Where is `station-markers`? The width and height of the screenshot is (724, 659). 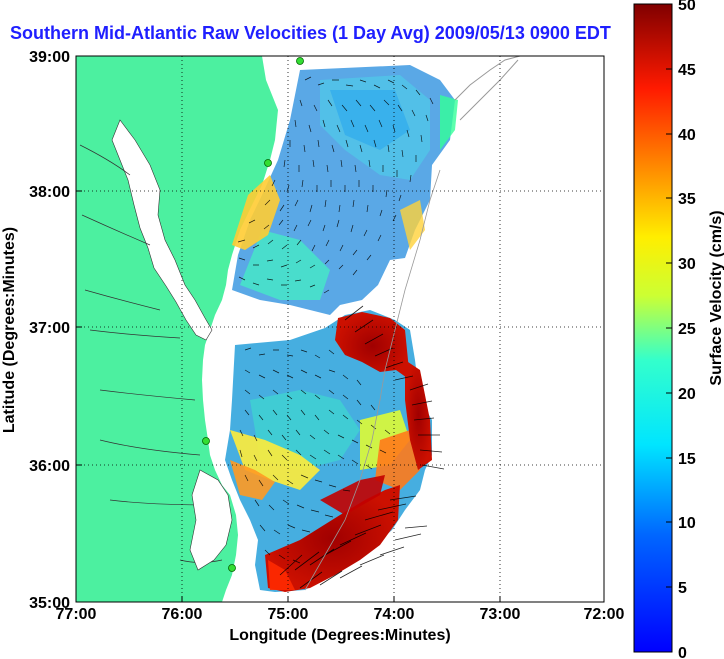 station-markers is located at coordinates (253, 314).